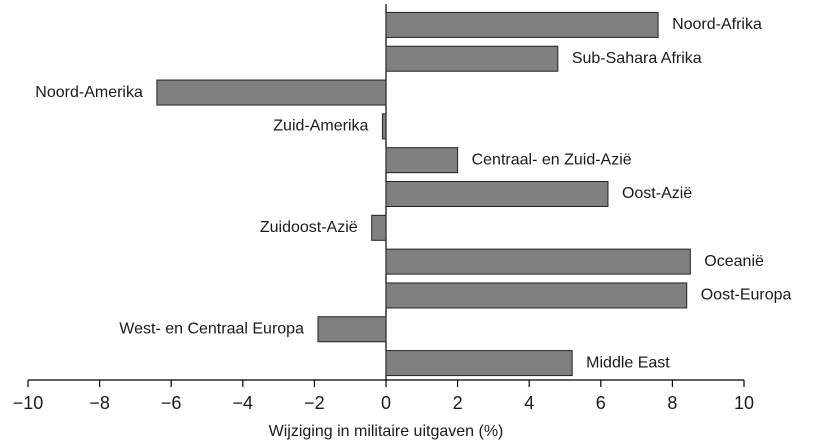 The width and height of the screenshot is (813, 443). Describe the element at coordinates (628, 362) in the screenshot. I see `category-label: Middle East` at that location.